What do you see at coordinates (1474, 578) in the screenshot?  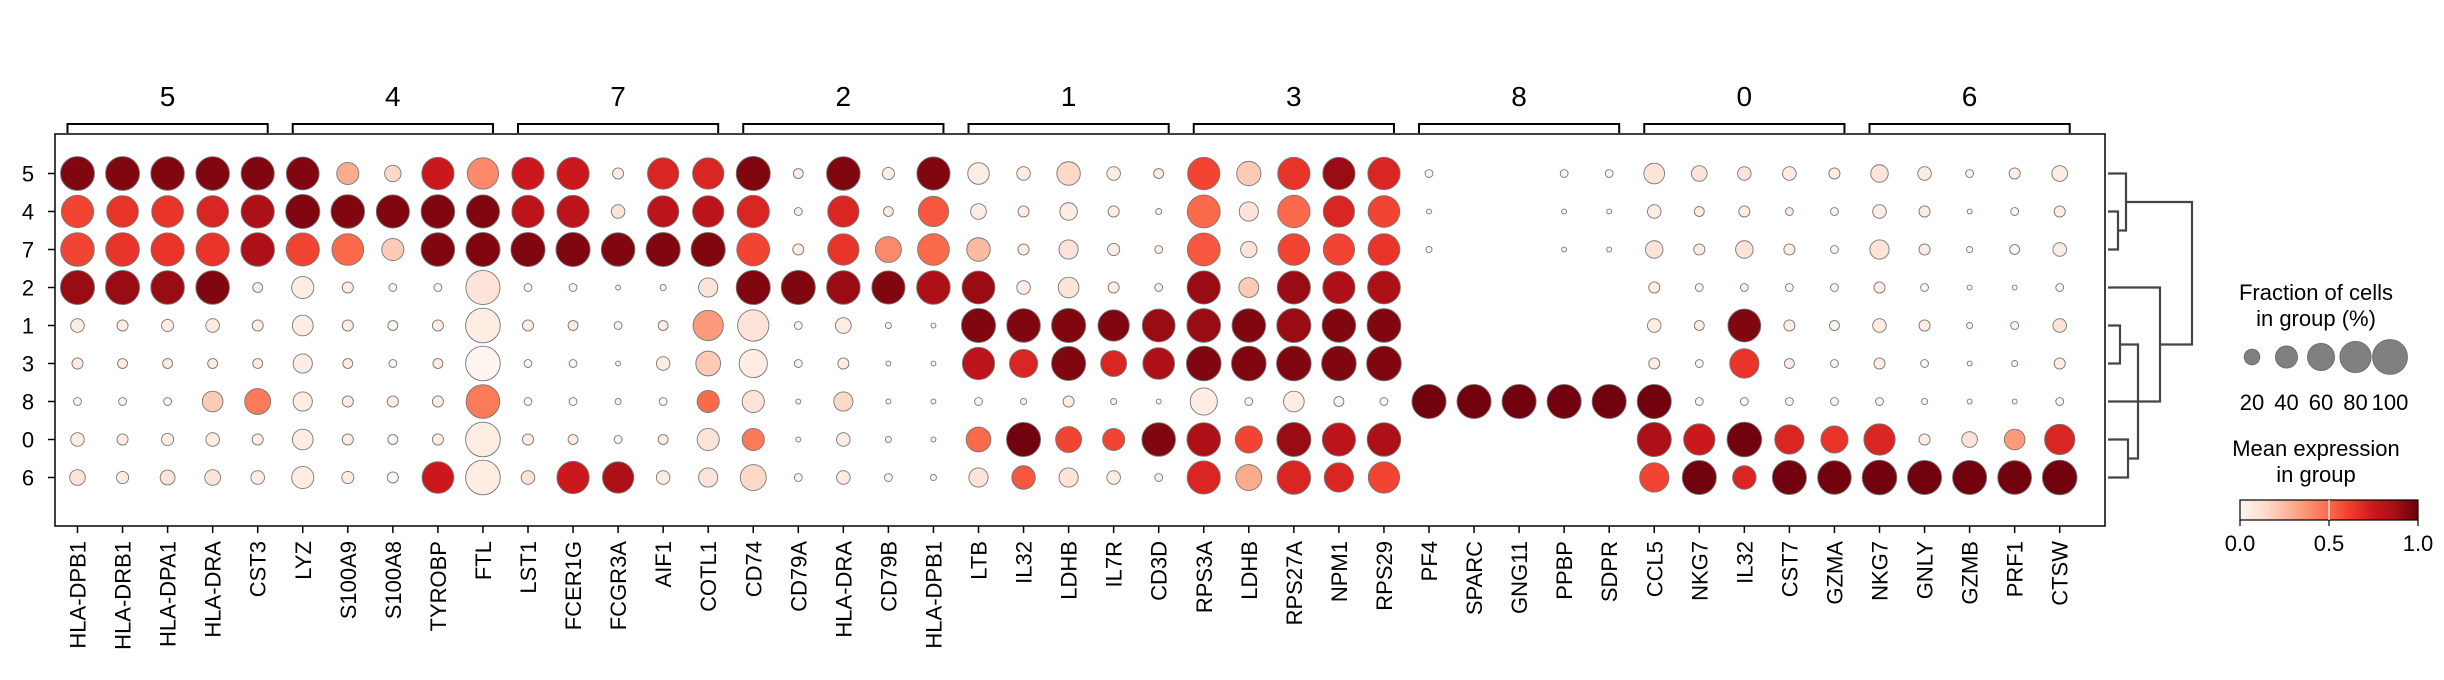 I see `gene-label: SPARC` at bounding box center [1474, 578].